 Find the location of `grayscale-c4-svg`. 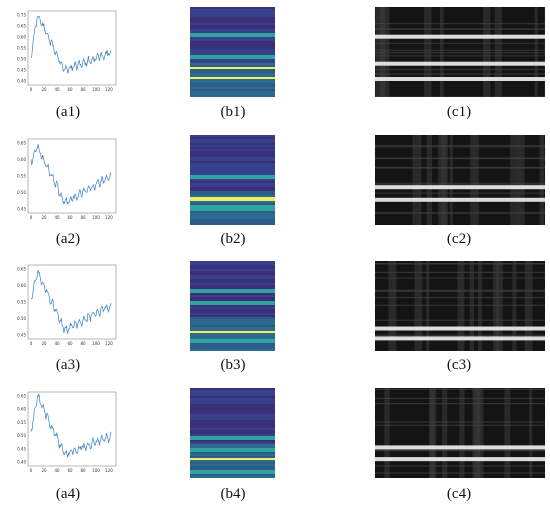

grayscale-c4-svg is located at coordinates (460, 433).